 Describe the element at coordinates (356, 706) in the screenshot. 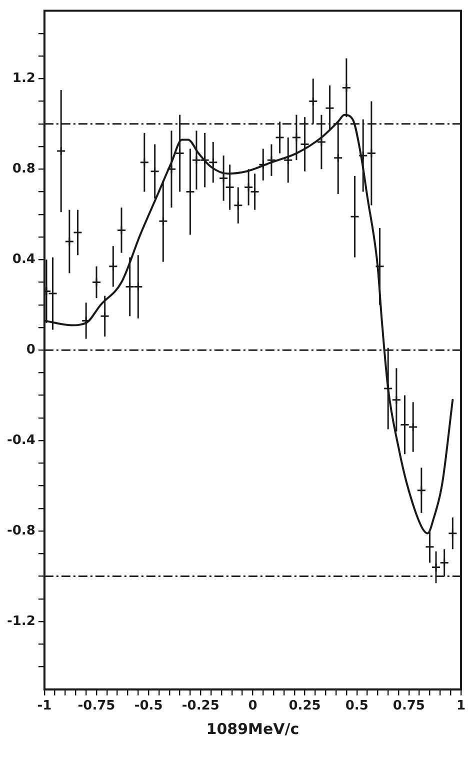

I see `x-tick-label: 0.5` at that location.